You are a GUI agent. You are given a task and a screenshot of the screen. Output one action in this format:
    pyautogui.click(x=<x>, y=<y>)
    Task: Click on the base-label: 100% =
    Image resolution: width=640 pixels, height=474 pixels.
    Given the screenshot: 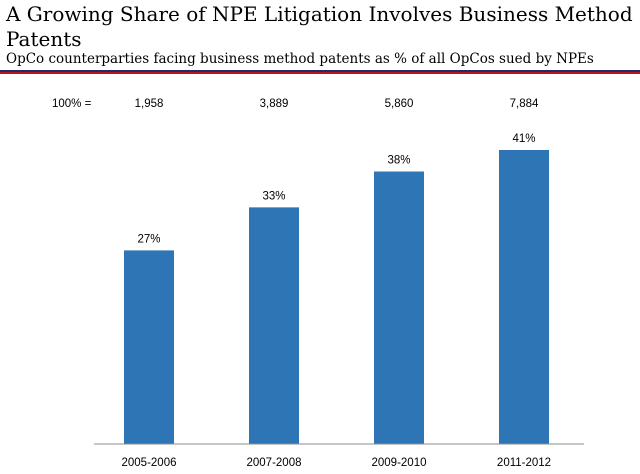 What is the action you would take?
    pyautogui.click(x=72, y=104)
    